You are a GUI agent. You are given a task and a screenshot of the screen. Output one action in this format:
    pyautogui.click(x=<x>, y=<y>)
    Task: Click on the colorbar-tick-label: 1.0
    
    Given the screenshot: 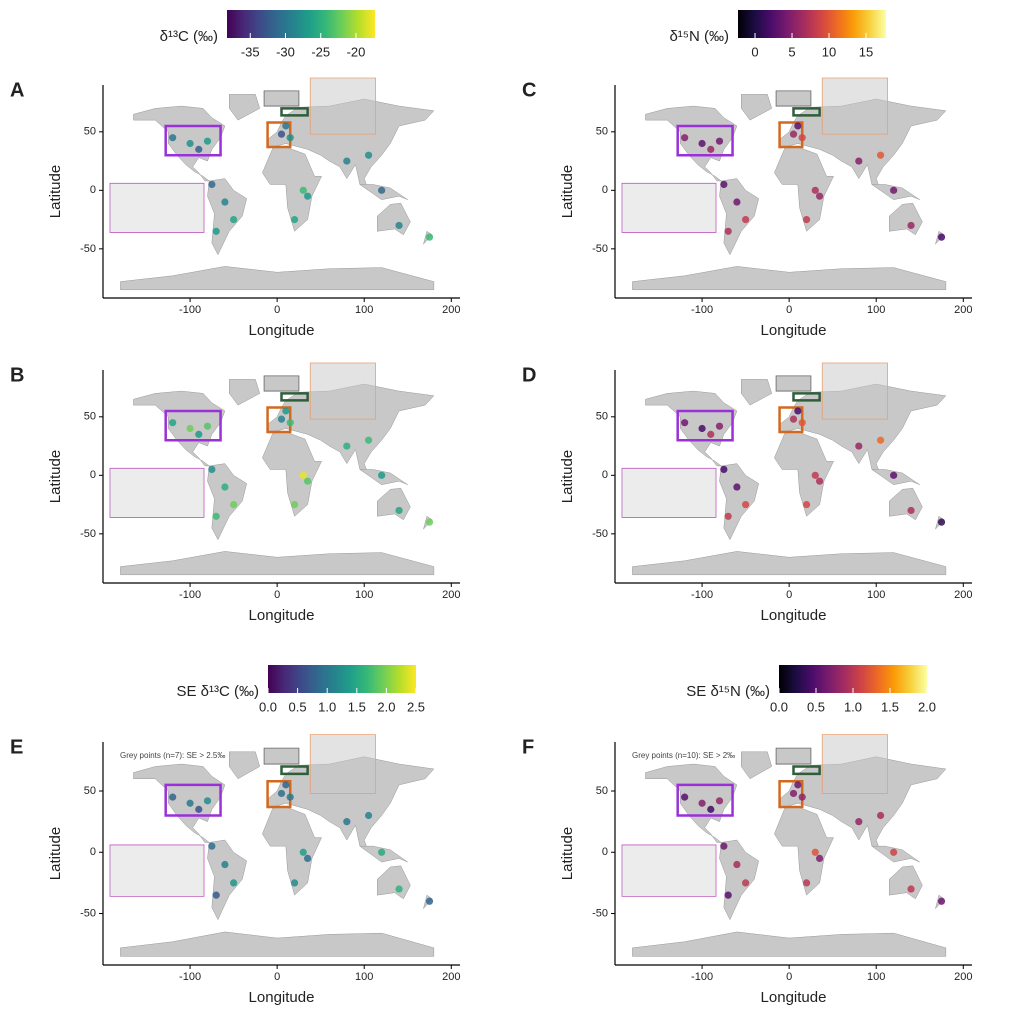 What is the action you would take?
    pyautogui.click(x=853, y=706)
    